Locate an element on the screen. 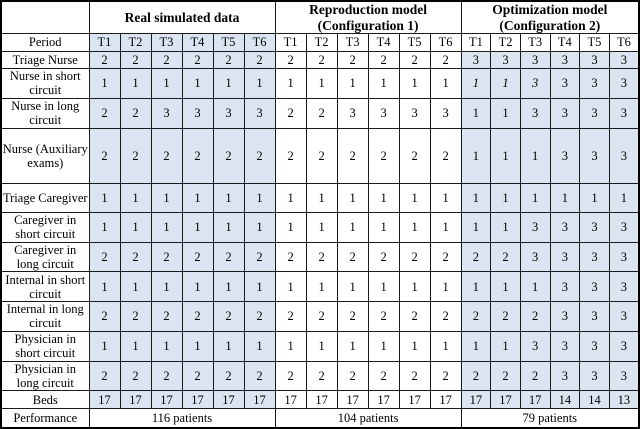  group-title: Real simulated data is located at coordinates (182, 17).